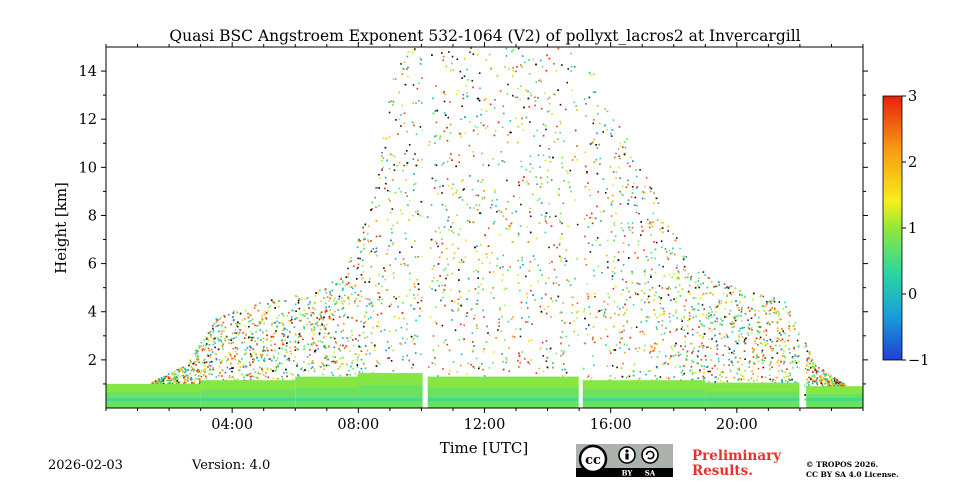 The width and height of the screenshot is (960, 484). Describe the element at coordinates (801, 227) in the screenshot. I see `data-gap` at that location.